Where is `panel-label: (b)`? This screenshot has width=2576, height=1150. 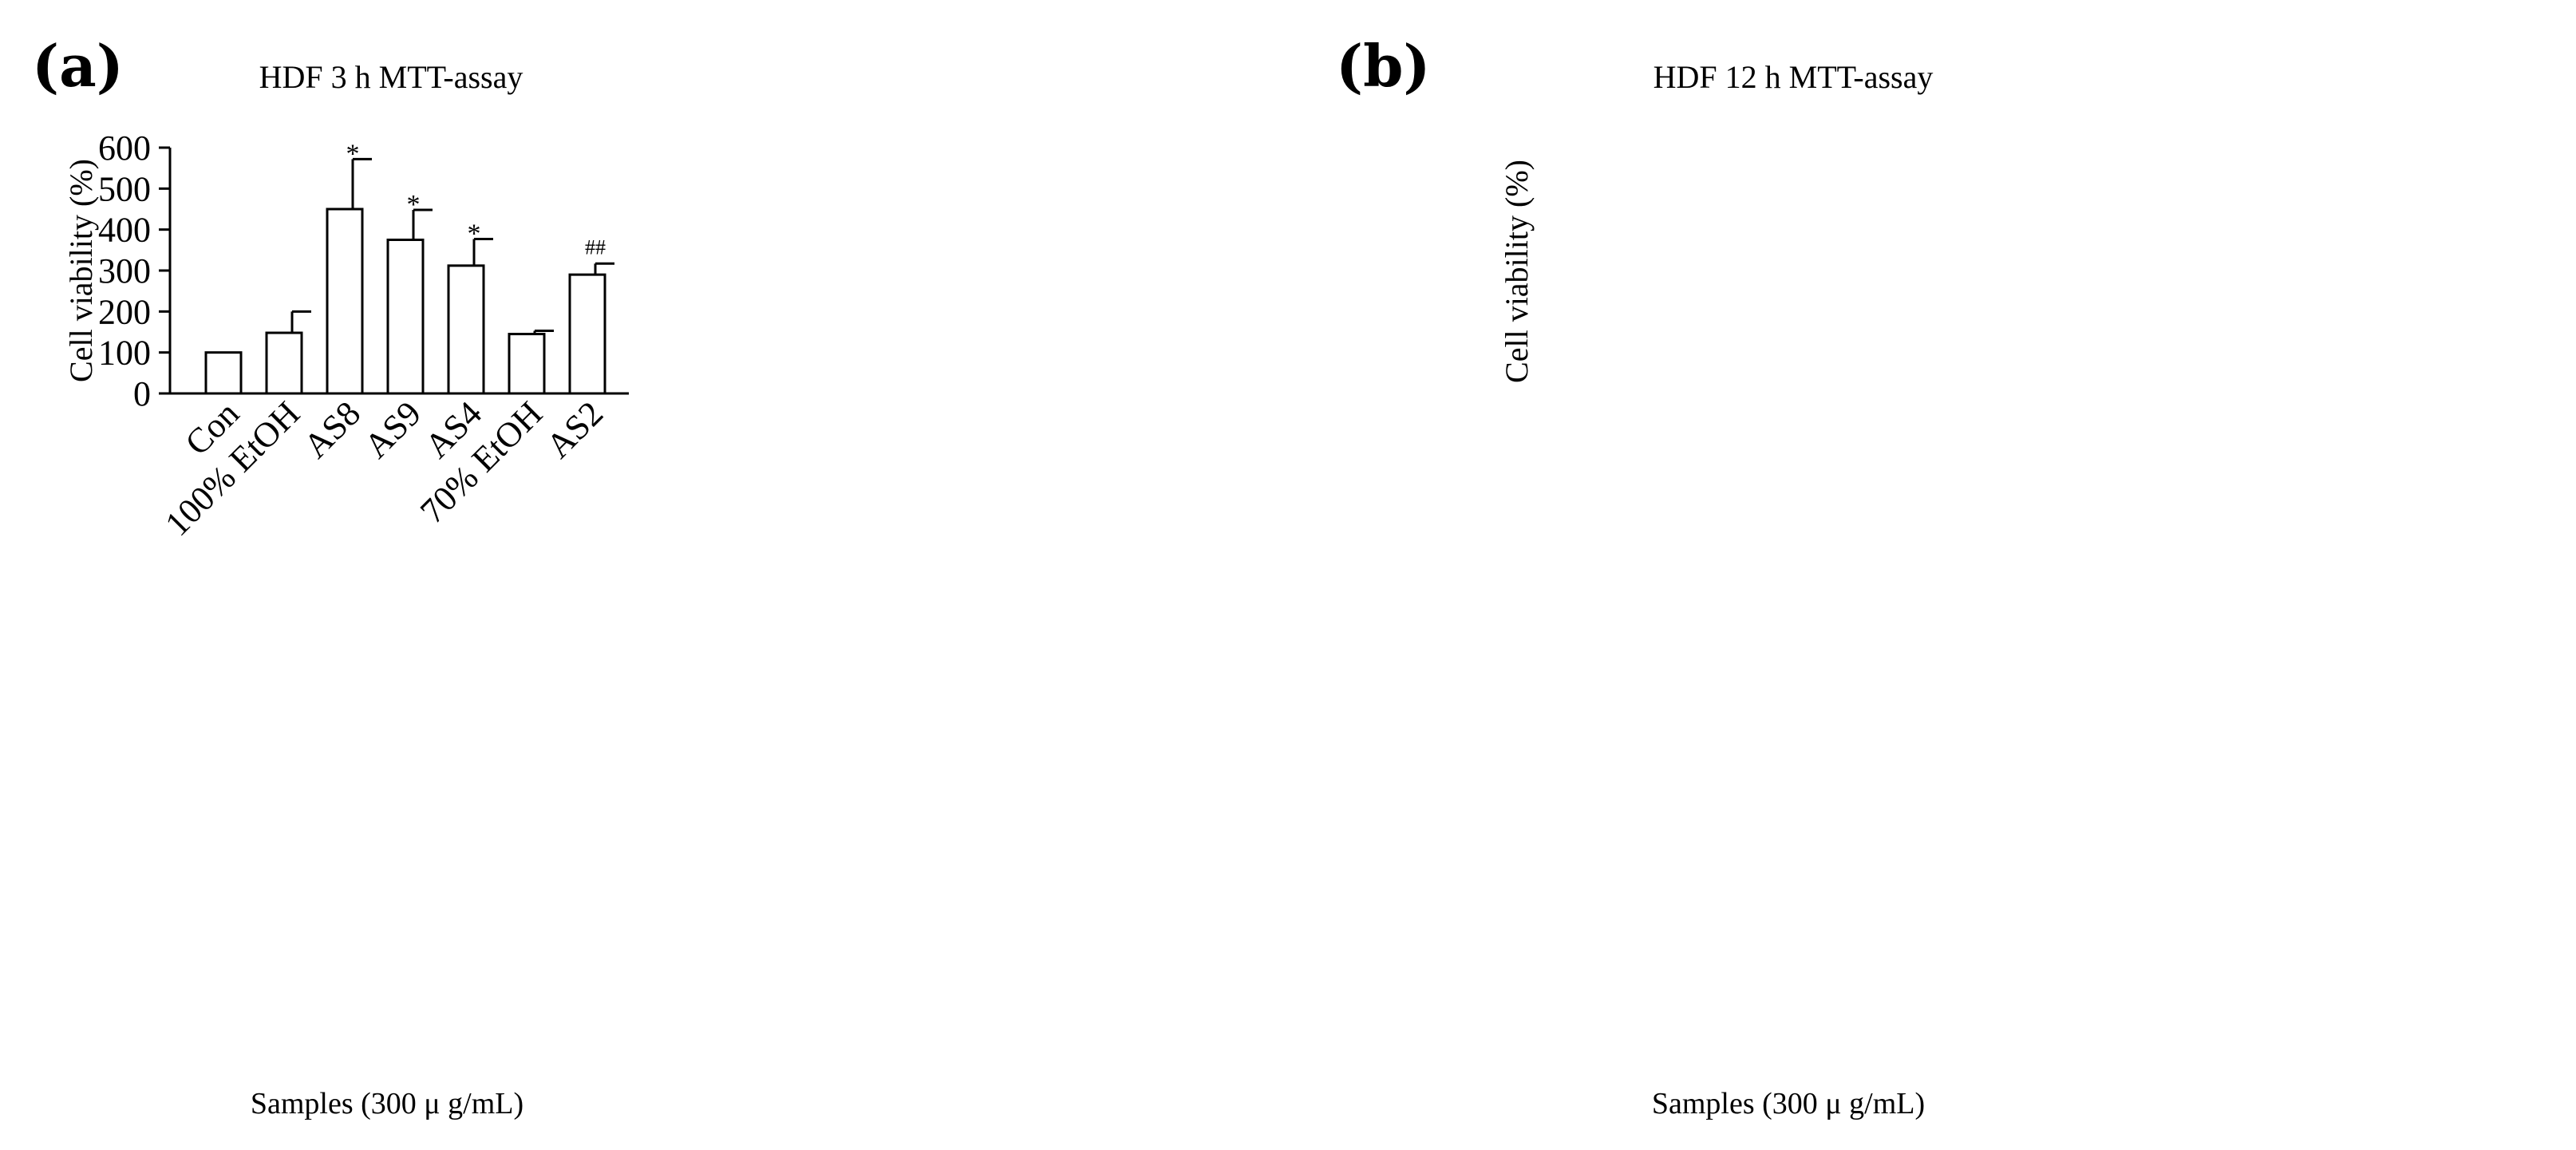 panel-label: (b) is located at coordinates (1383, 66).